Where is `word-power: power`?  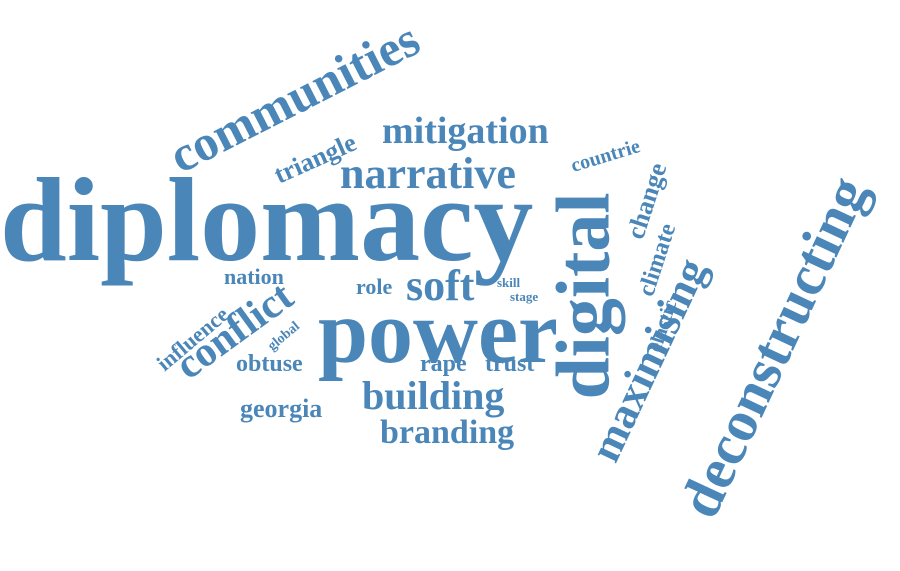
word-power: power is located at coordinates (438, 332).